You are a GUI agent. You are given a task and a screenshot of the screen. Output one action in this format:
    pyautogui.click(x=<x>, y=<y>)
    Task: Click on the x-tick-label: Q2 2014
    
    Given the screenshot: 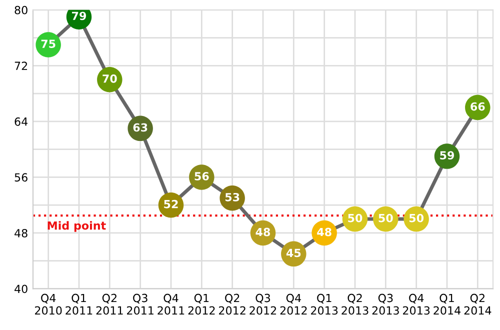 What is the action you would take?
    pyautogui.click(x=478, y=304)
    